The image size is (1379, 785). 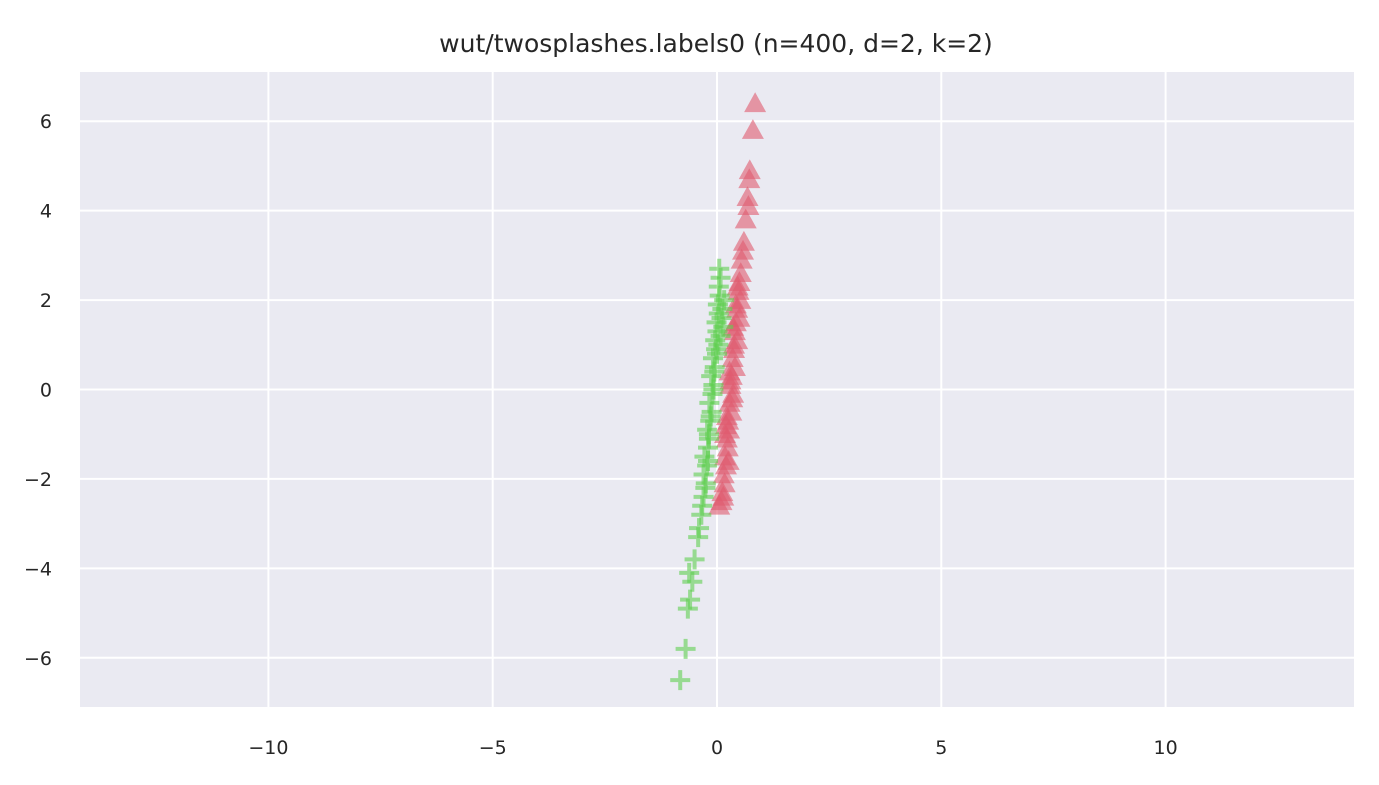 I want to click on data-points, so click(x=718, y=391).